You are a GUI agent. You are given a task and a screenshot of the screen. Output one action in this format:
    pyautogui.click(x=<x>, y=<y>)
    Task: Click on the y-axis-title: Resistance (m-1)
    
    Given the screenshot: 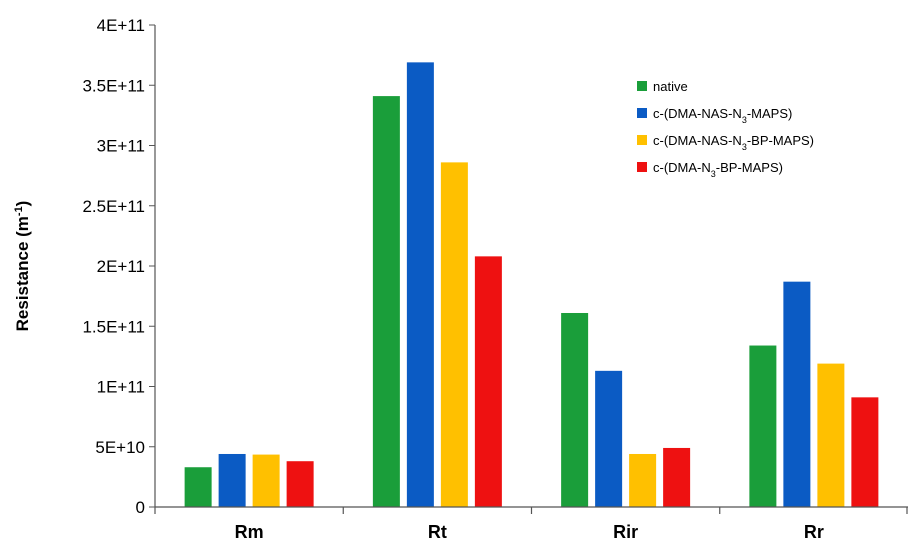 What is the action you would take?
    pyautogui.click(x=22, y=266)
    